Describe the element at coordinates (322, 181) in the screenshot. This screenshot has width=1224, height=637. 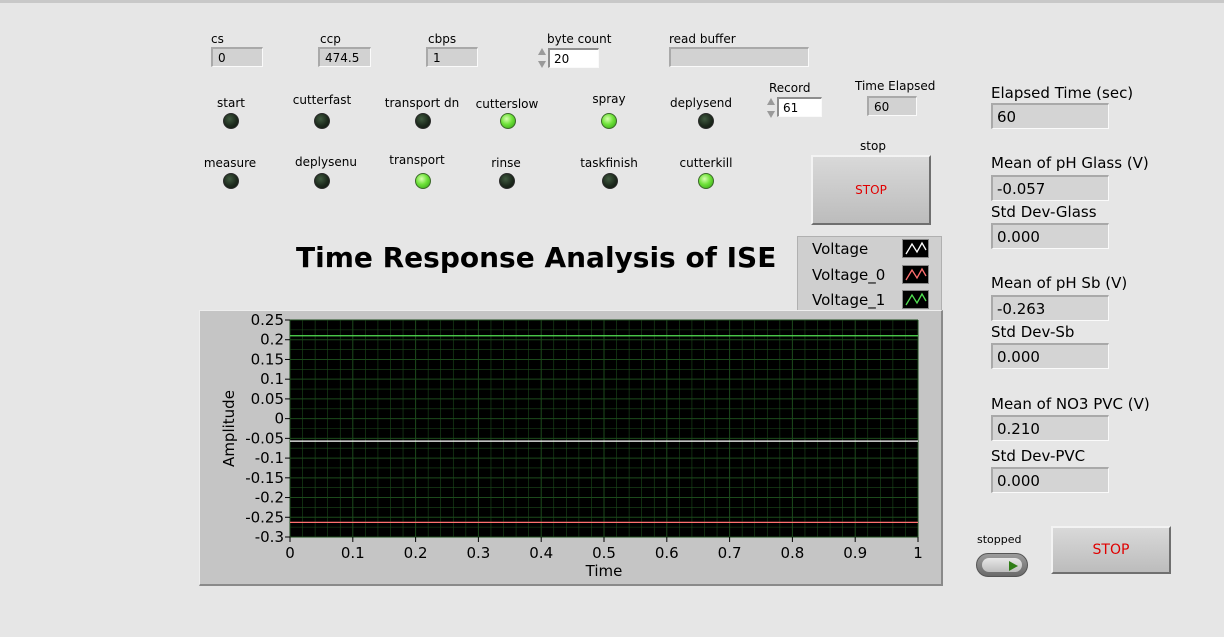
I see `deplysenu-led` at that location.